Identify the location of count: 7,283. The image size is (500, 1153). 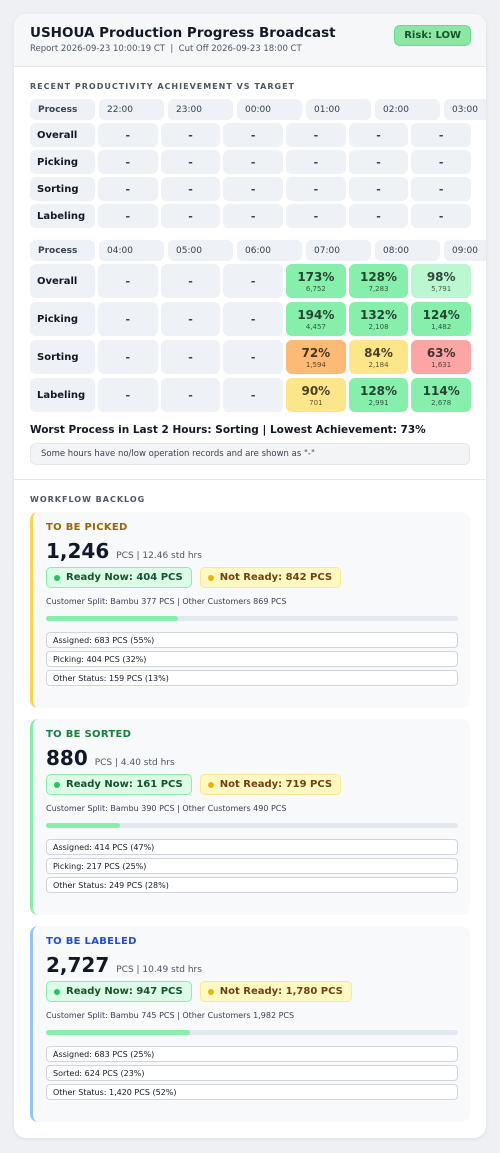
(378, 288).